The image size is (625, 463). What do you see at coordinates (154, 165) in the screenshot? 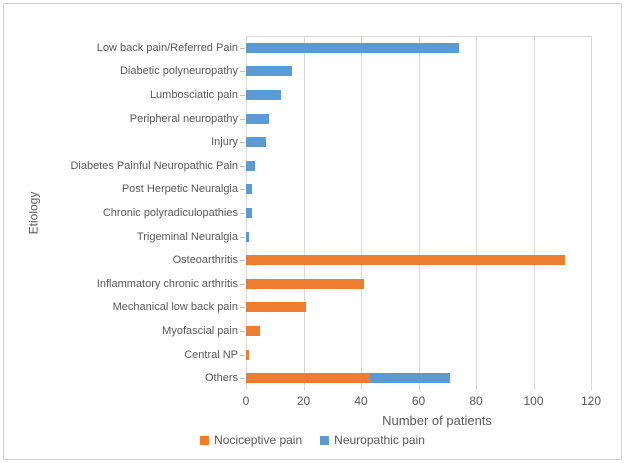
I see `category-label: Diabetes Painful Neuropathic Pain` at bounding box center [154, 165].